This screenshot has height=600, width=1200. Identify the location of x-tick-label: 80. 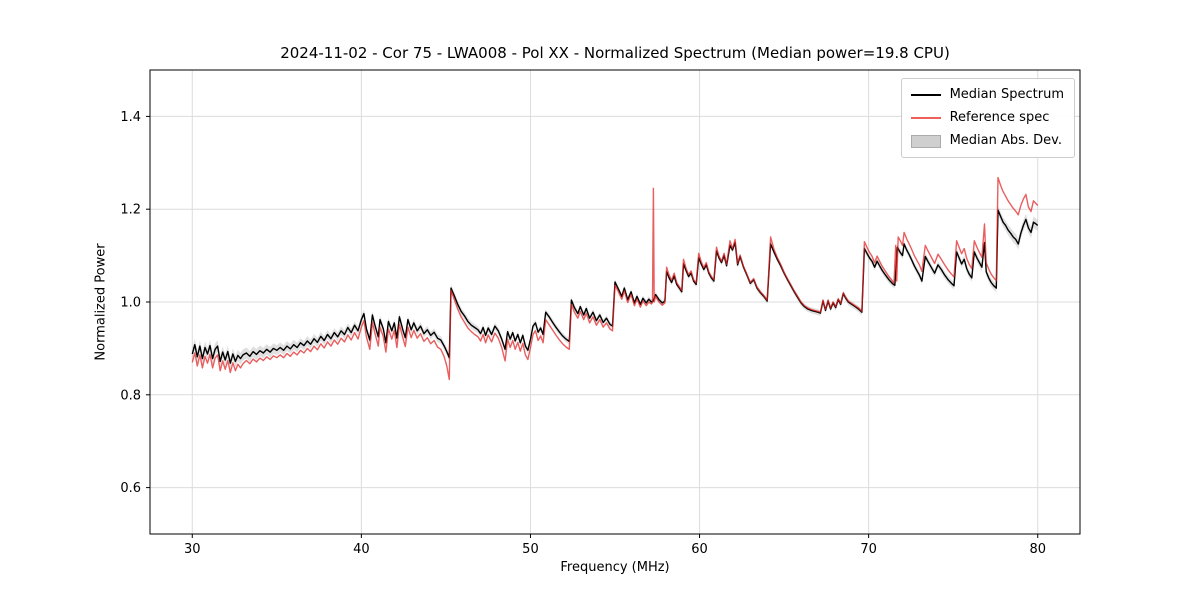
(1037, 549).